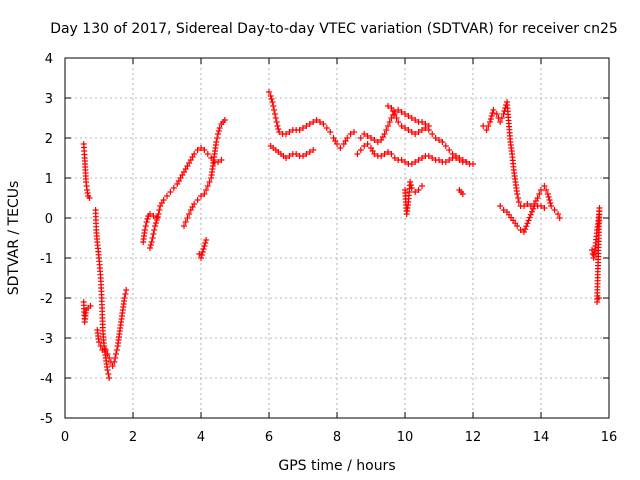 The height and width of the screenshot is (480, 640). Describe the element at coordinates (49, 219) in the screenshot. I see `y-tick-label: 0` at that location.